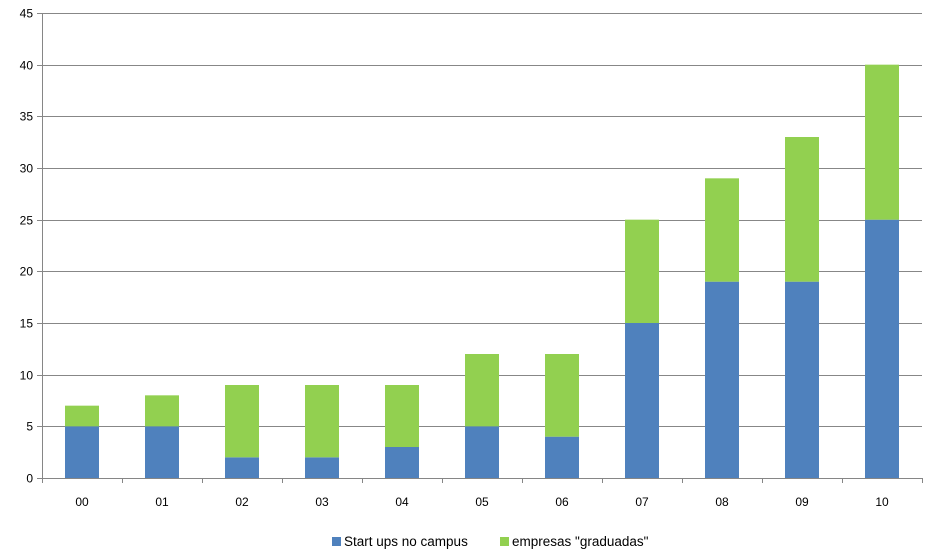 The width and height of the screenshot is (930, 557). Describe the element at coordinates (27, 14) in the screenshot. I see `y-tick-label: 45` at that location.